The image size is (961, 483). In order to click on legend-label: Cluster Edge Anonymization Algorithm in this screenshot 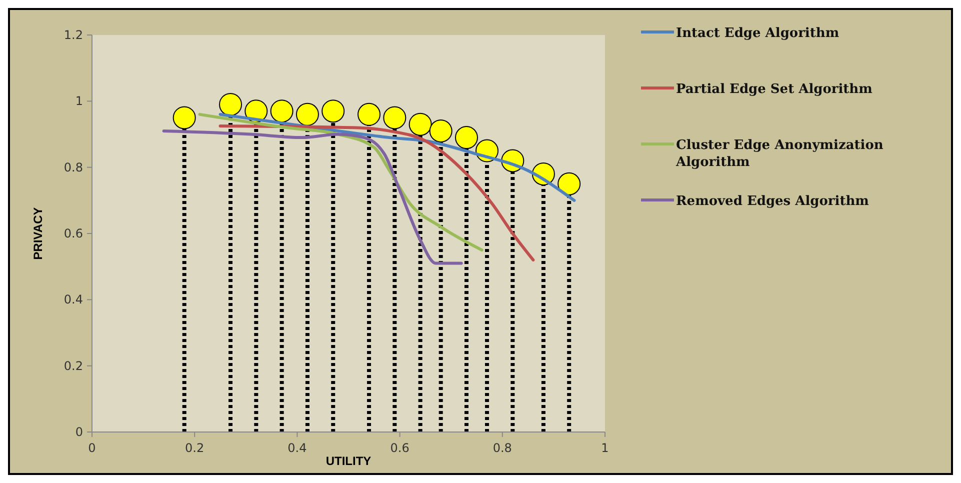, I will do `click(779, 154)`.